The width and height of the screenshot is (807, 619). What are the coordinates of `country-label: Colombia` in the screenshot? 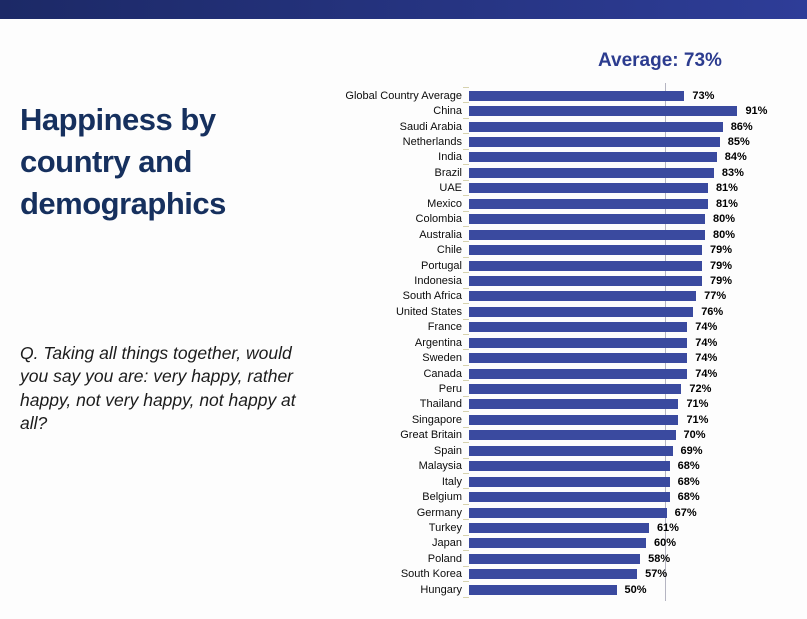 It's located at (438, 219).